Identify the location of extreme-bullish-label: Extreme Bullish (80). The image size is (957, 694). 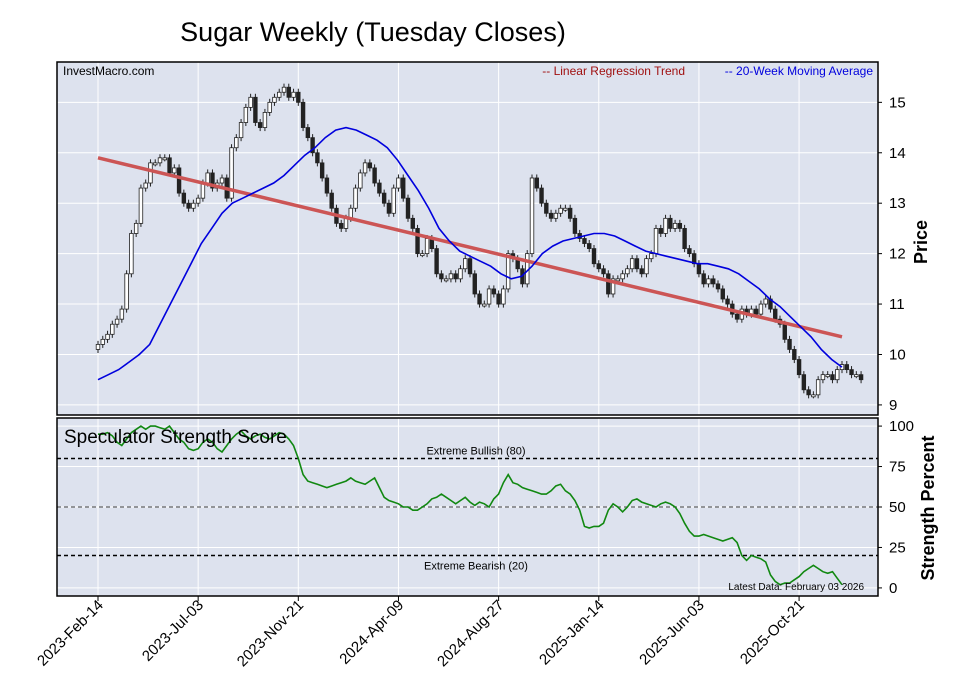
(475, 451).